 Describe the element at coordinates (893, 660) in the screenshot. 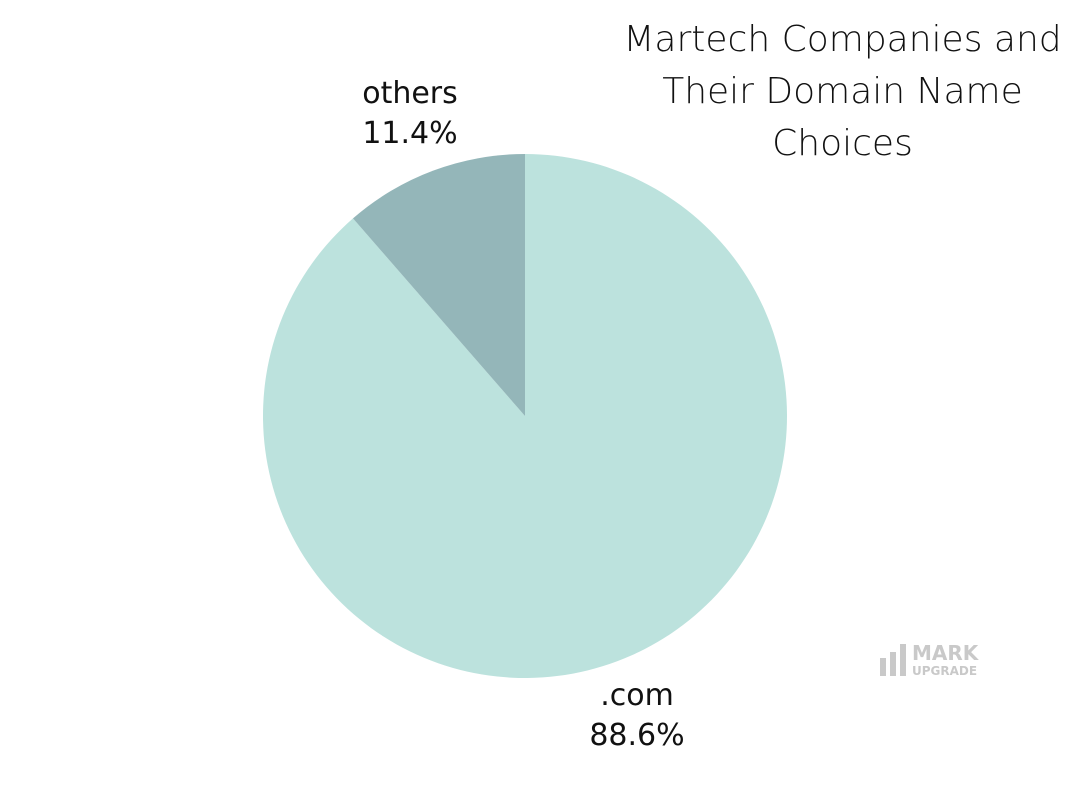

I see `bar-chart-icon` at that location.